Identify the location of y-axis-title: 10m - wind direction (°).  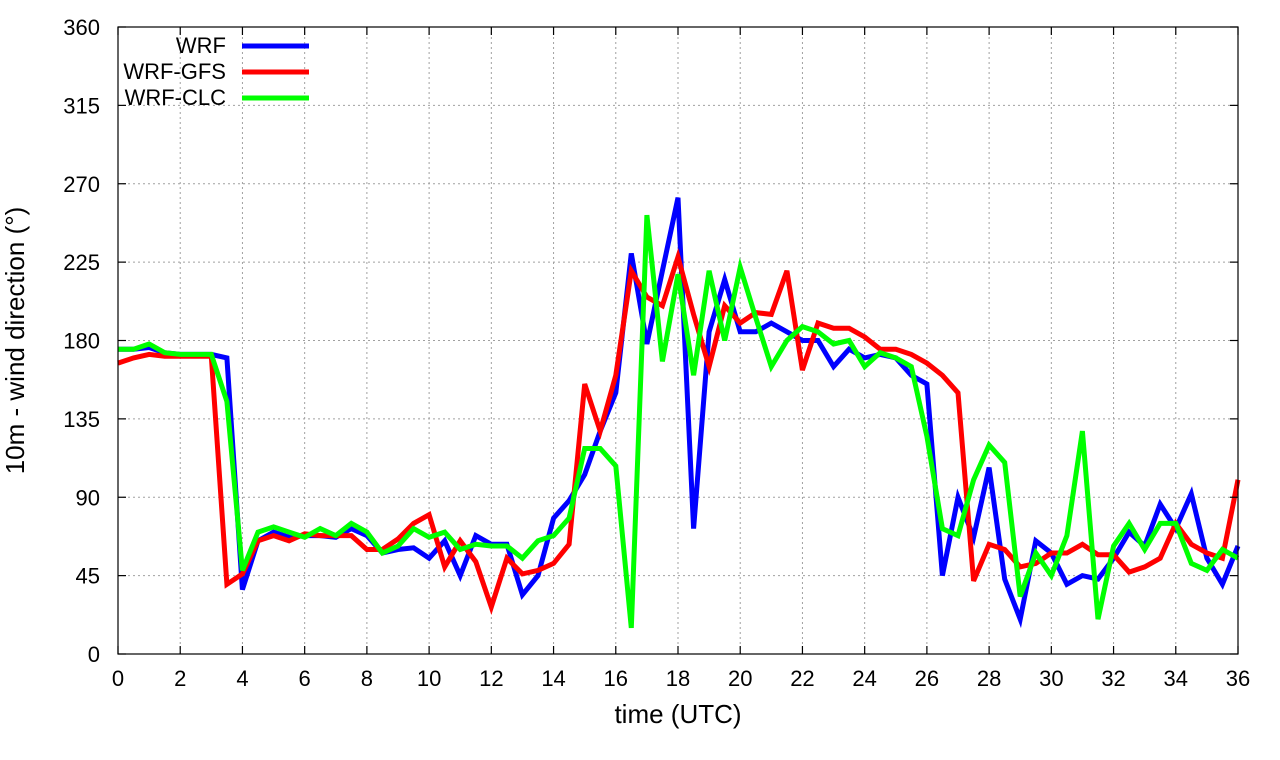
(15, 341).